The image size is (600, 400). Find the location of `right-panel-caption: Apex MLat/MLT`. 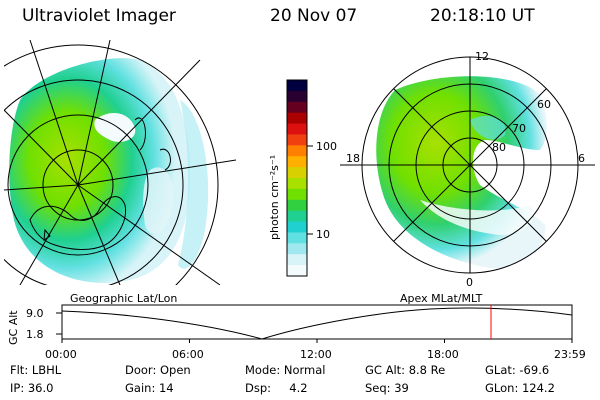

right-panel-caption: Apex MLat/MLT is located at coordinates (441, 298).